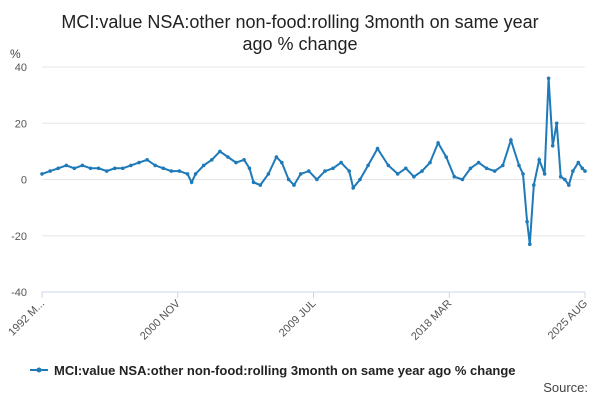 The image size is (600, 405). I want to click on y-tick-label-1: 20, so click(21, 124).